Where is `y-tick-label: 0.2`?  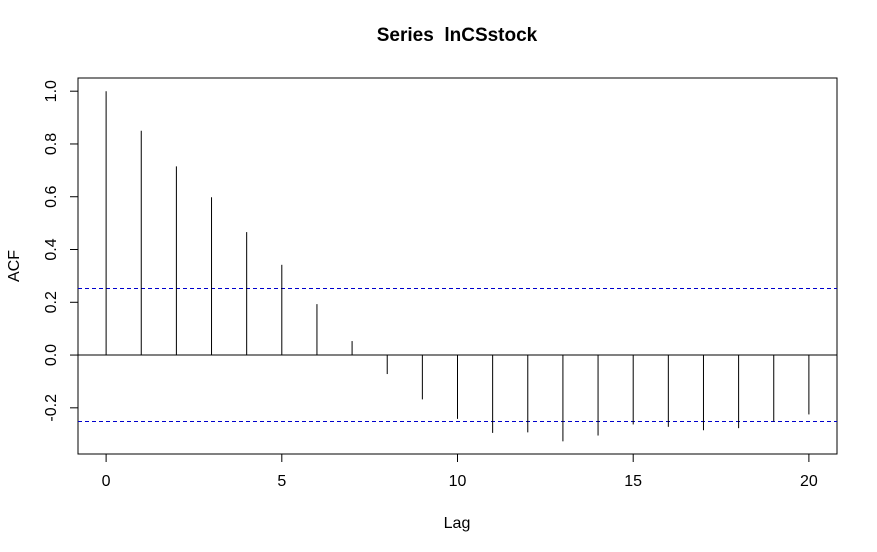
y-tick-label: 0.2 is located at coordinates (51, 302).